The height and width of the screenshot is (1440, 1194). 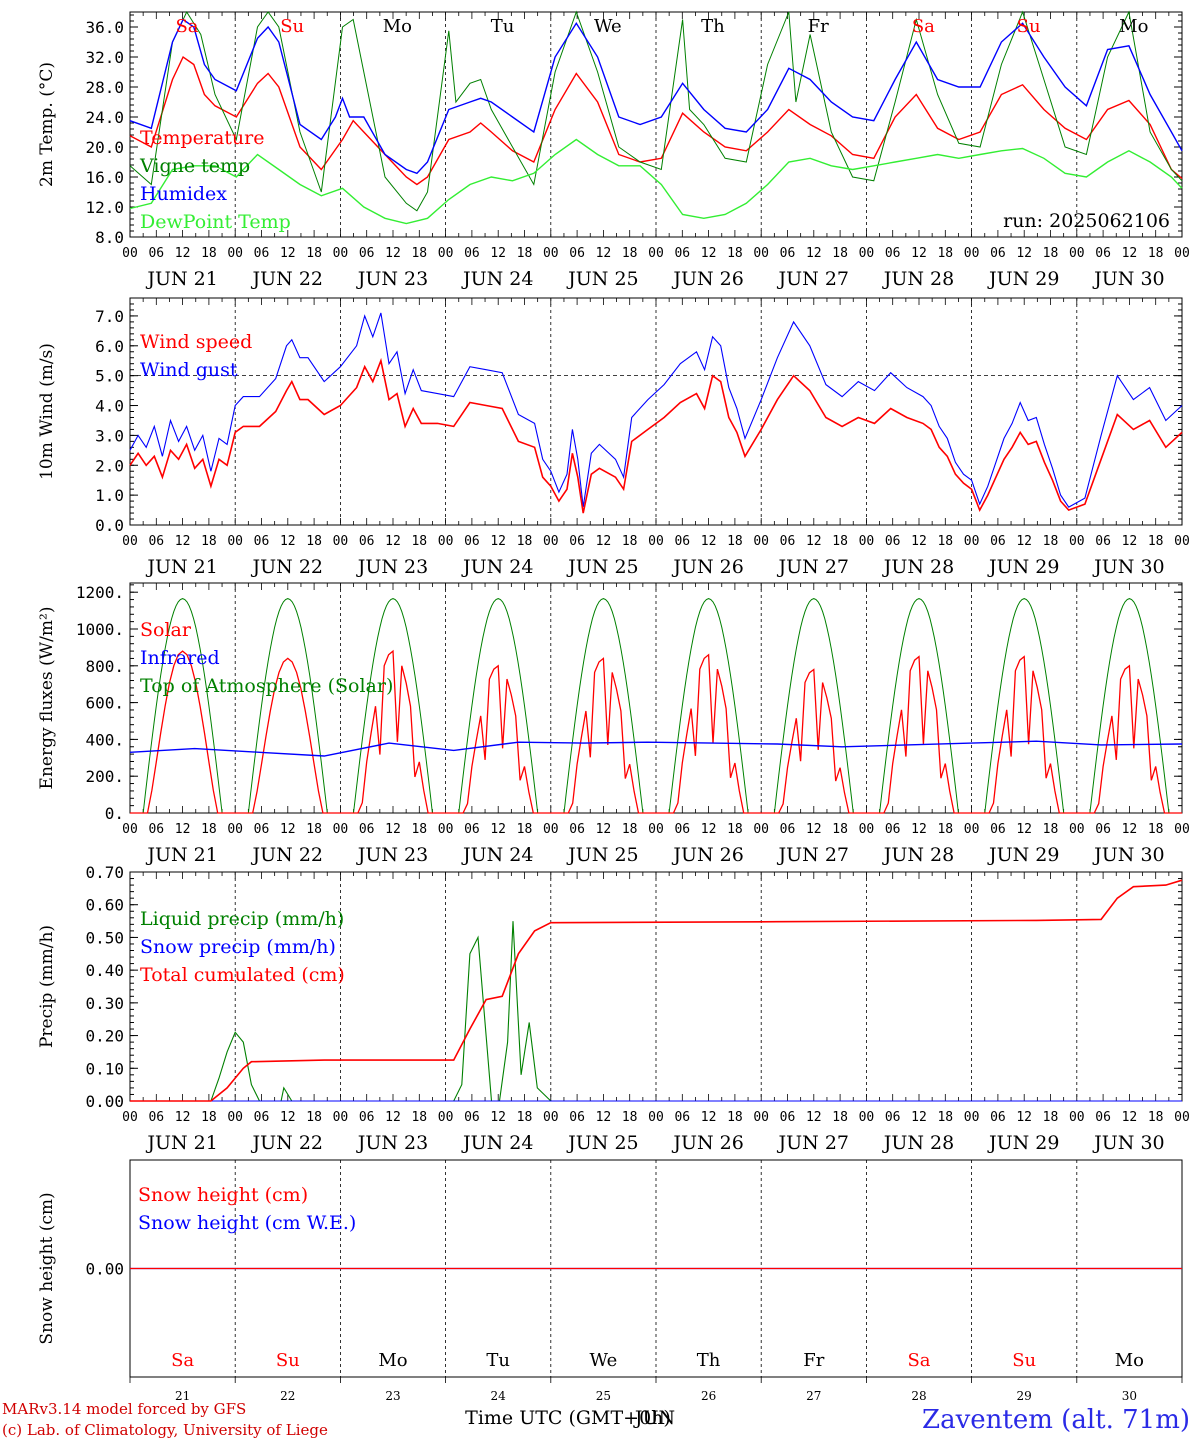 I want to click on legend-entry: Total cumulated (cm), so click(x=242, y=975).